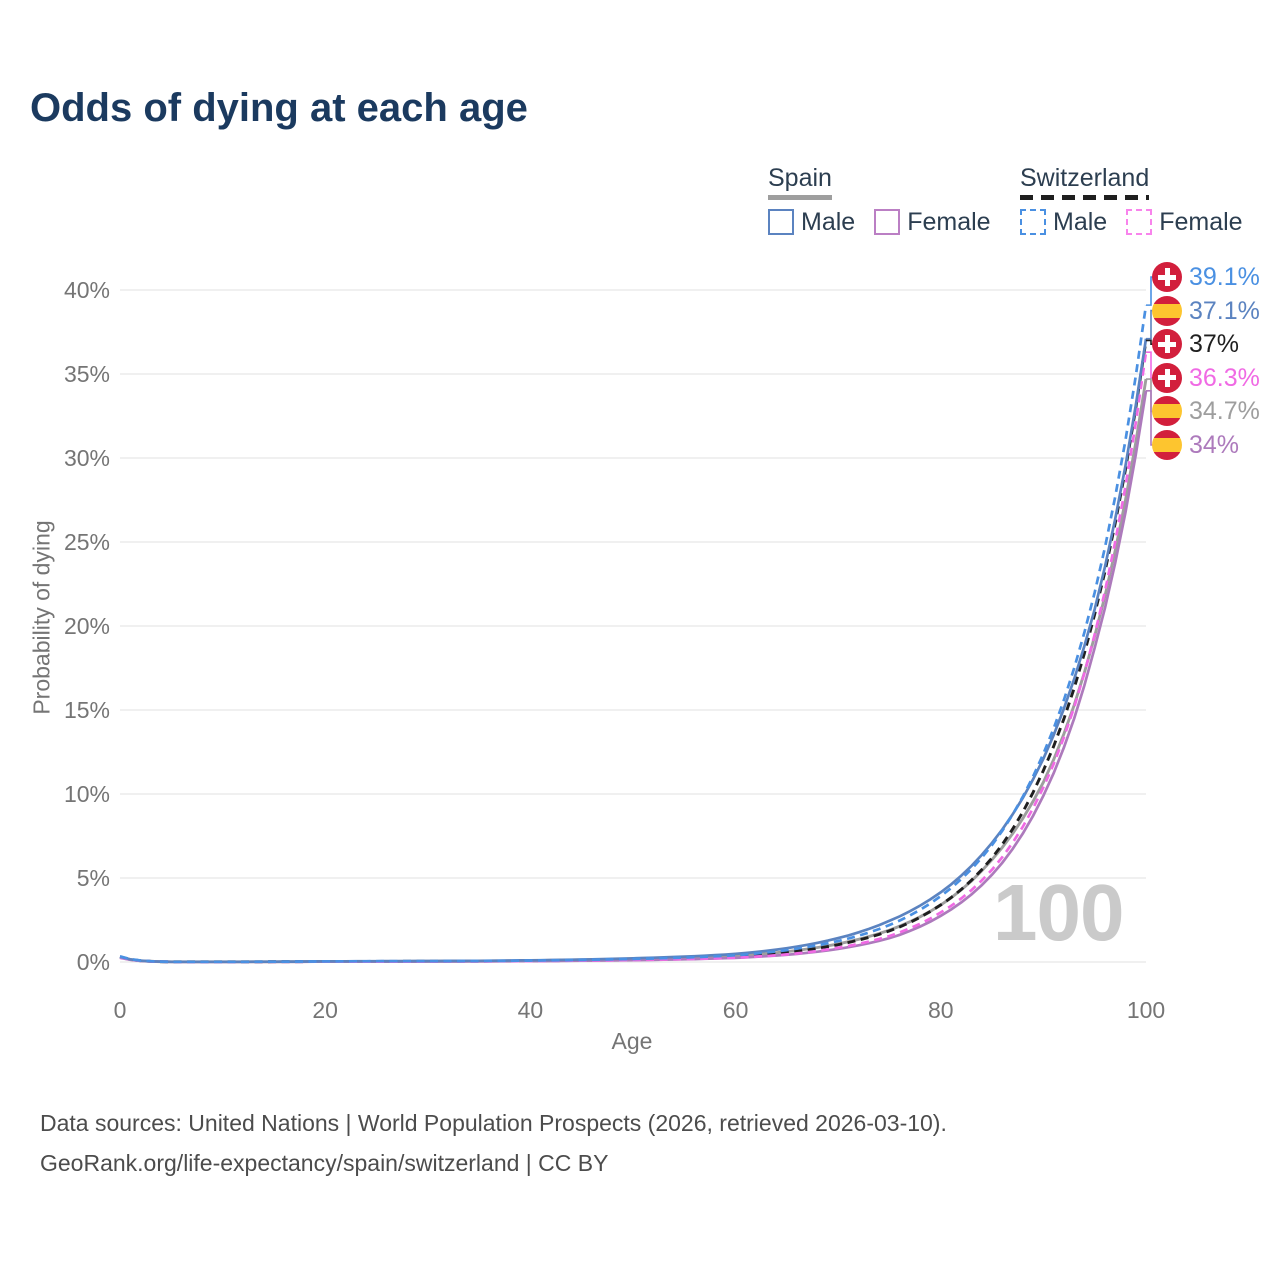 This screenshot has width=1280, height=1280. I want to click on x-tick-label: 20, so click(325, 1010).